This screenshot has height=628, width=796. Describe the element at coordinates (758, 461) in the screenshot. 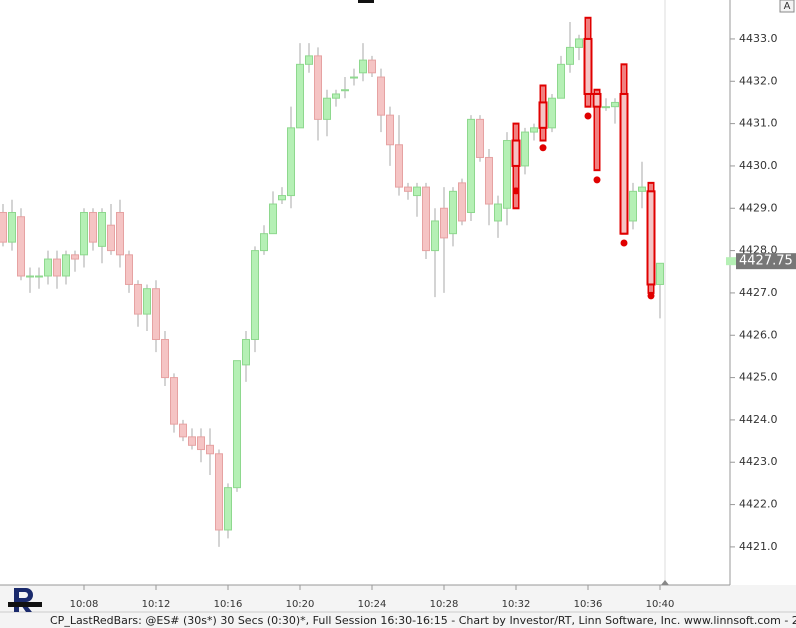

I see `y-tick-label: 4423.0` at that location.